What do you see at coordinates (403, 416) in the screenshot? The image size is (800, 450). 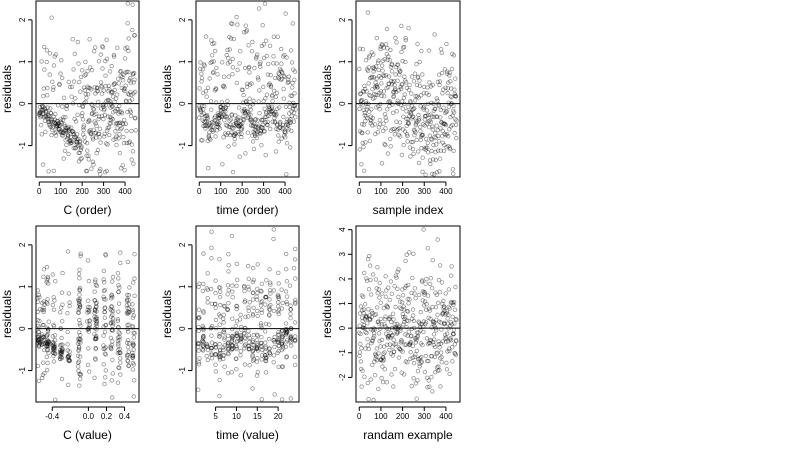 I see `x-tick-label: 200` at bounding box center [403, 416].